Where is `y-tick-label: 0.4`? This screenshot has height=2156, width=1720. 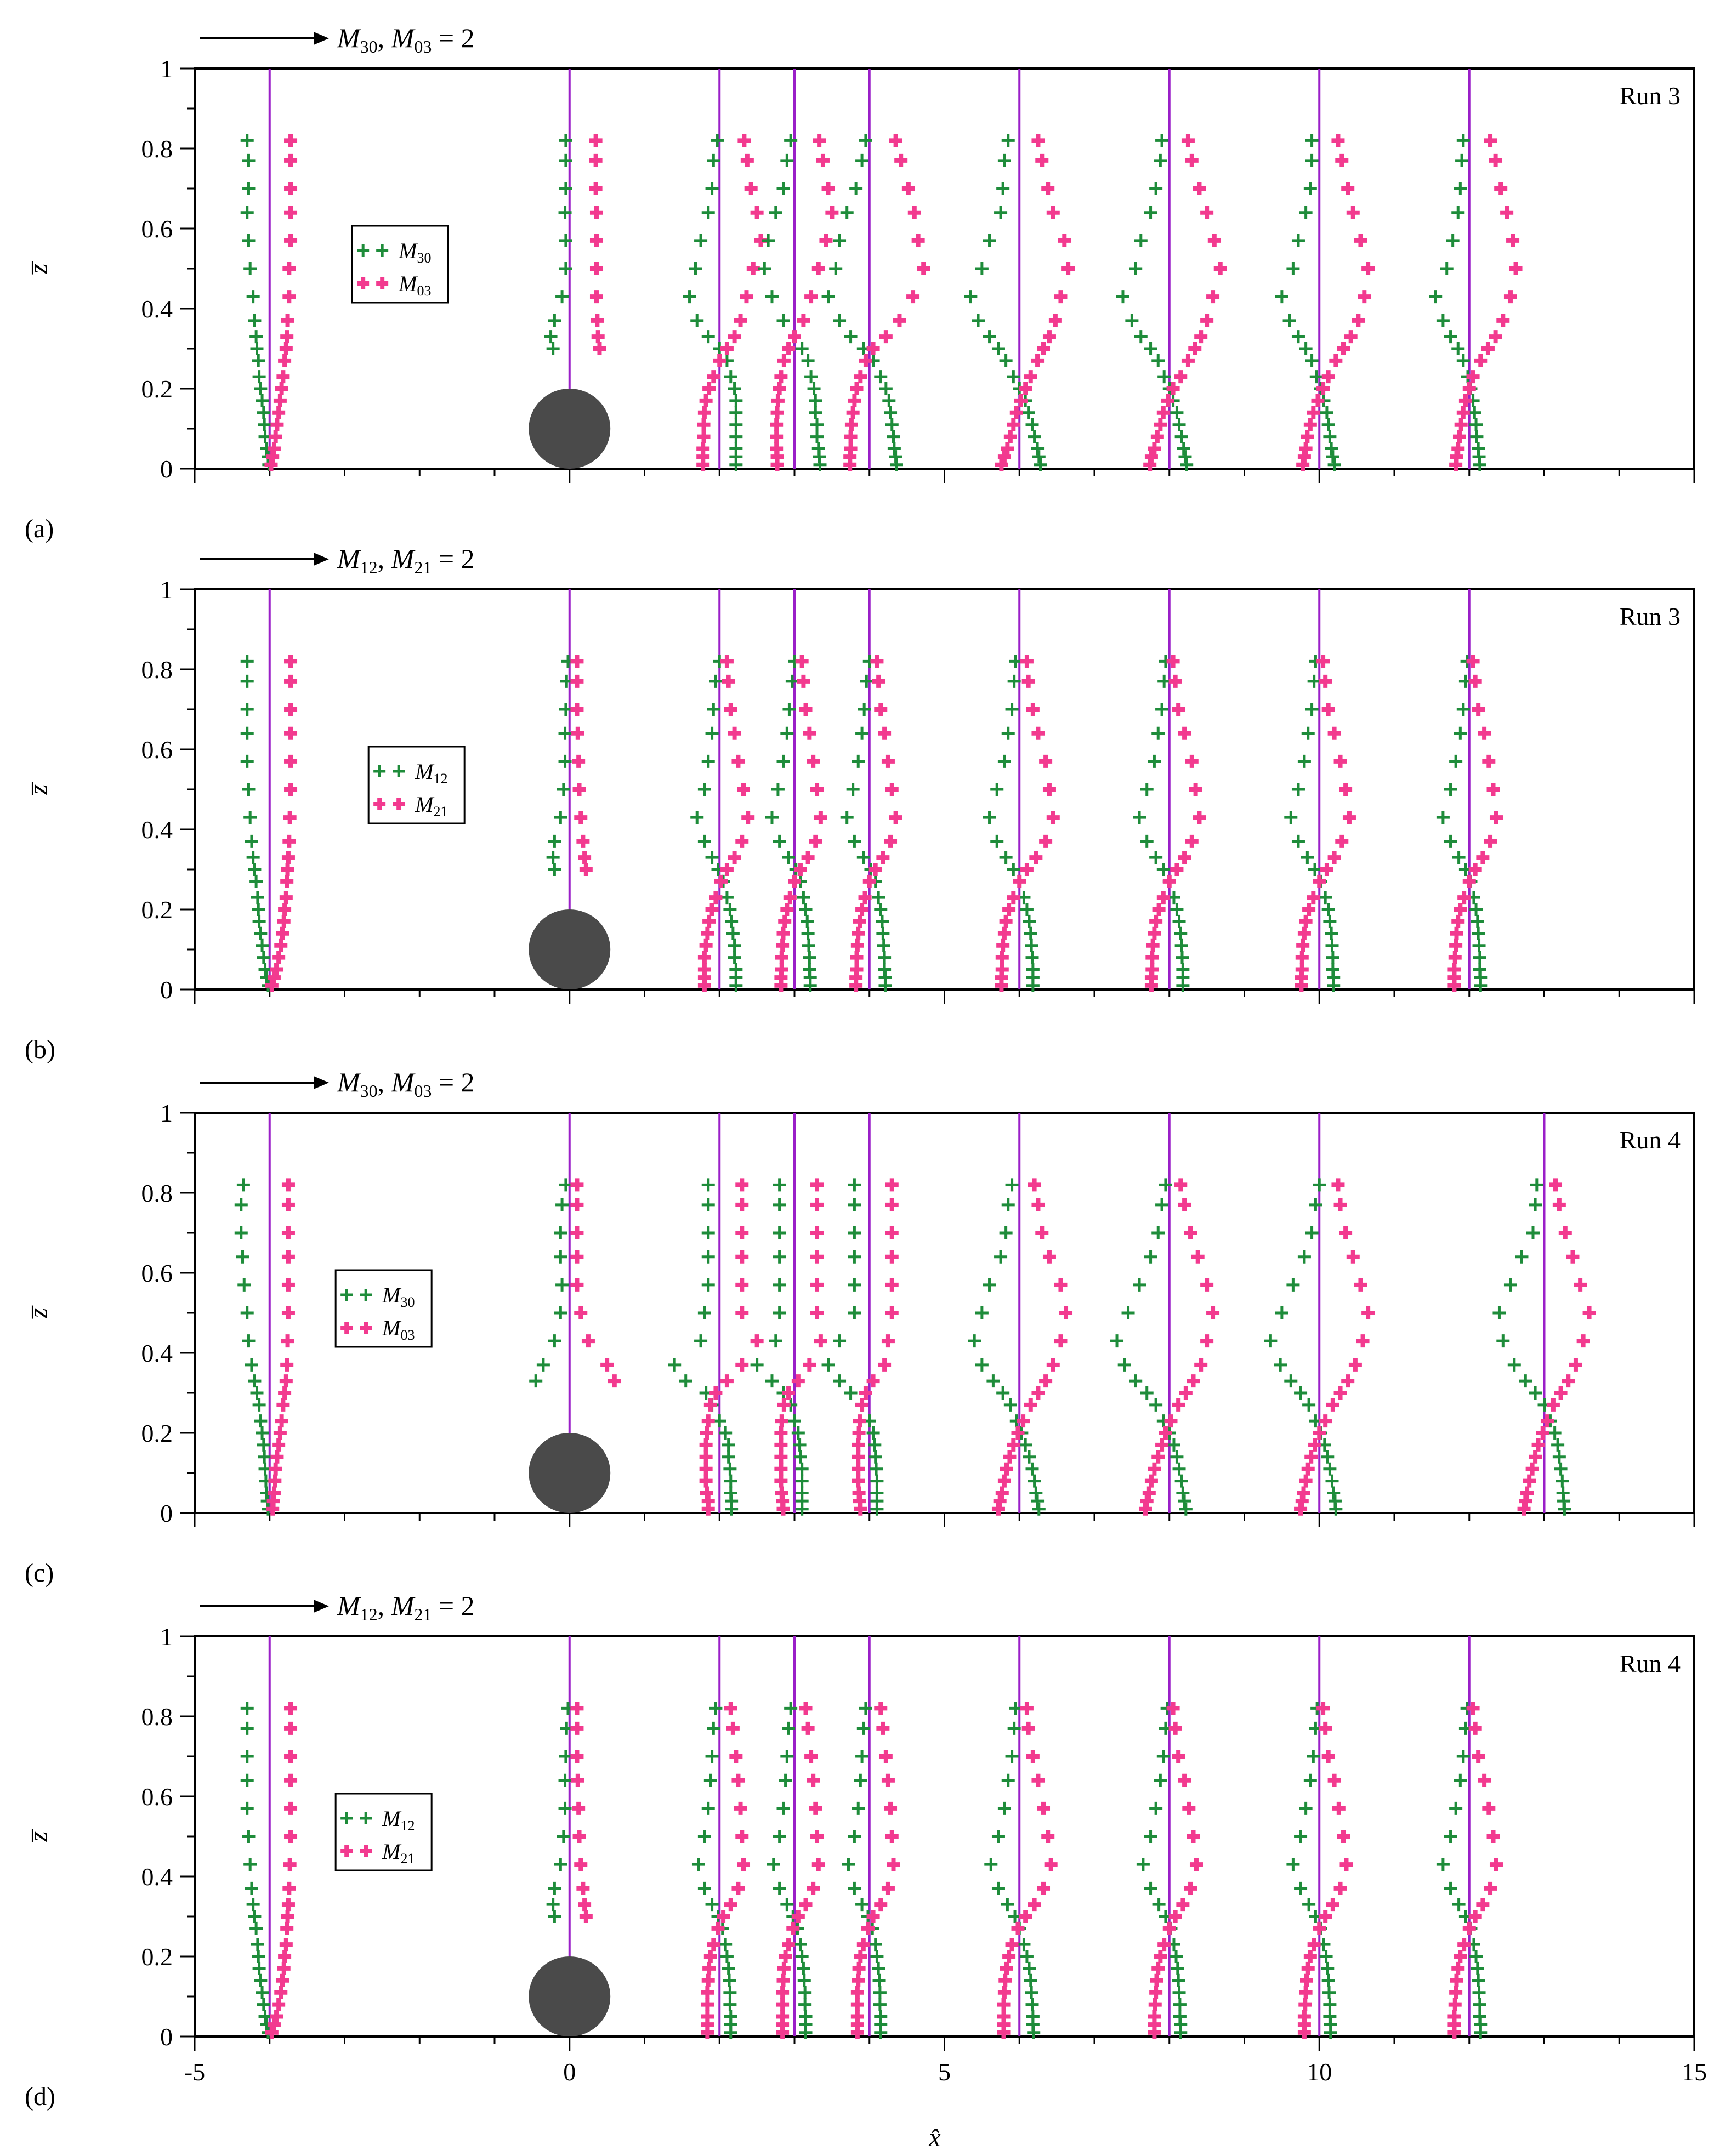 y-tick-label: 0.4 is located at coordinates (157, 830).